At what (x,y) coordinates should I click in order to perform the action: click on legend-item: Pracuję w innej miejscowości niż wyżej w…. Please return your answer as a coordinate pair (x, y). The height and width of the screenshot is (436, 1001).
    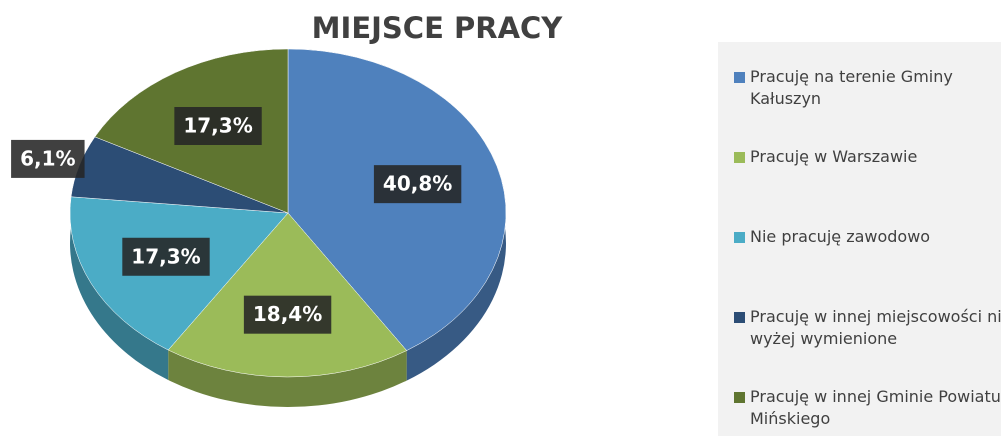
    Looking at the image, I should click on (867, 328).